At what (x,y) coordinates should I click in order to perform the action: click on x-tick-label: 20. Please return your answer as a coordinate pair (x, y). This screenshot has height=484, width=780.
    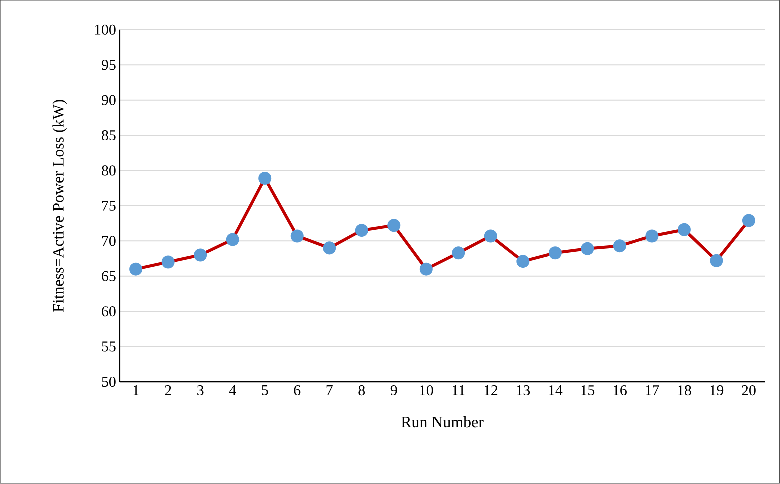
    Looking at the image, I should click on (749, 391).